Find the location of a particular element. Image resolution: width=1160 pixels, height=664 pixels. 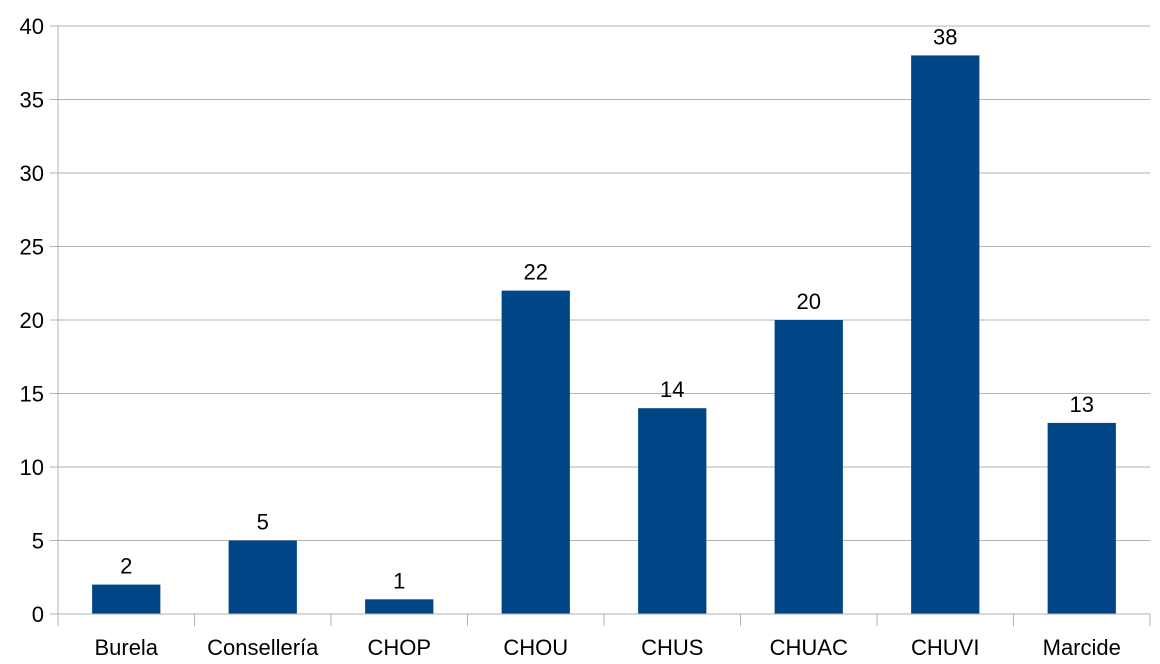

x-tick-label: Marcide is located at coordinates (1082, 647).